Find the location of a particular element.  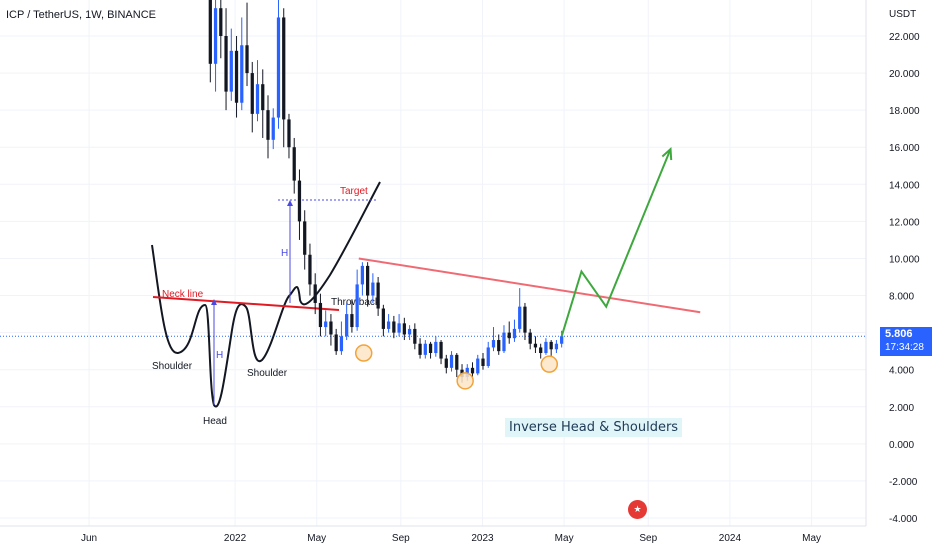

x-tick-label: Jun is located at coordinates (89, 538).